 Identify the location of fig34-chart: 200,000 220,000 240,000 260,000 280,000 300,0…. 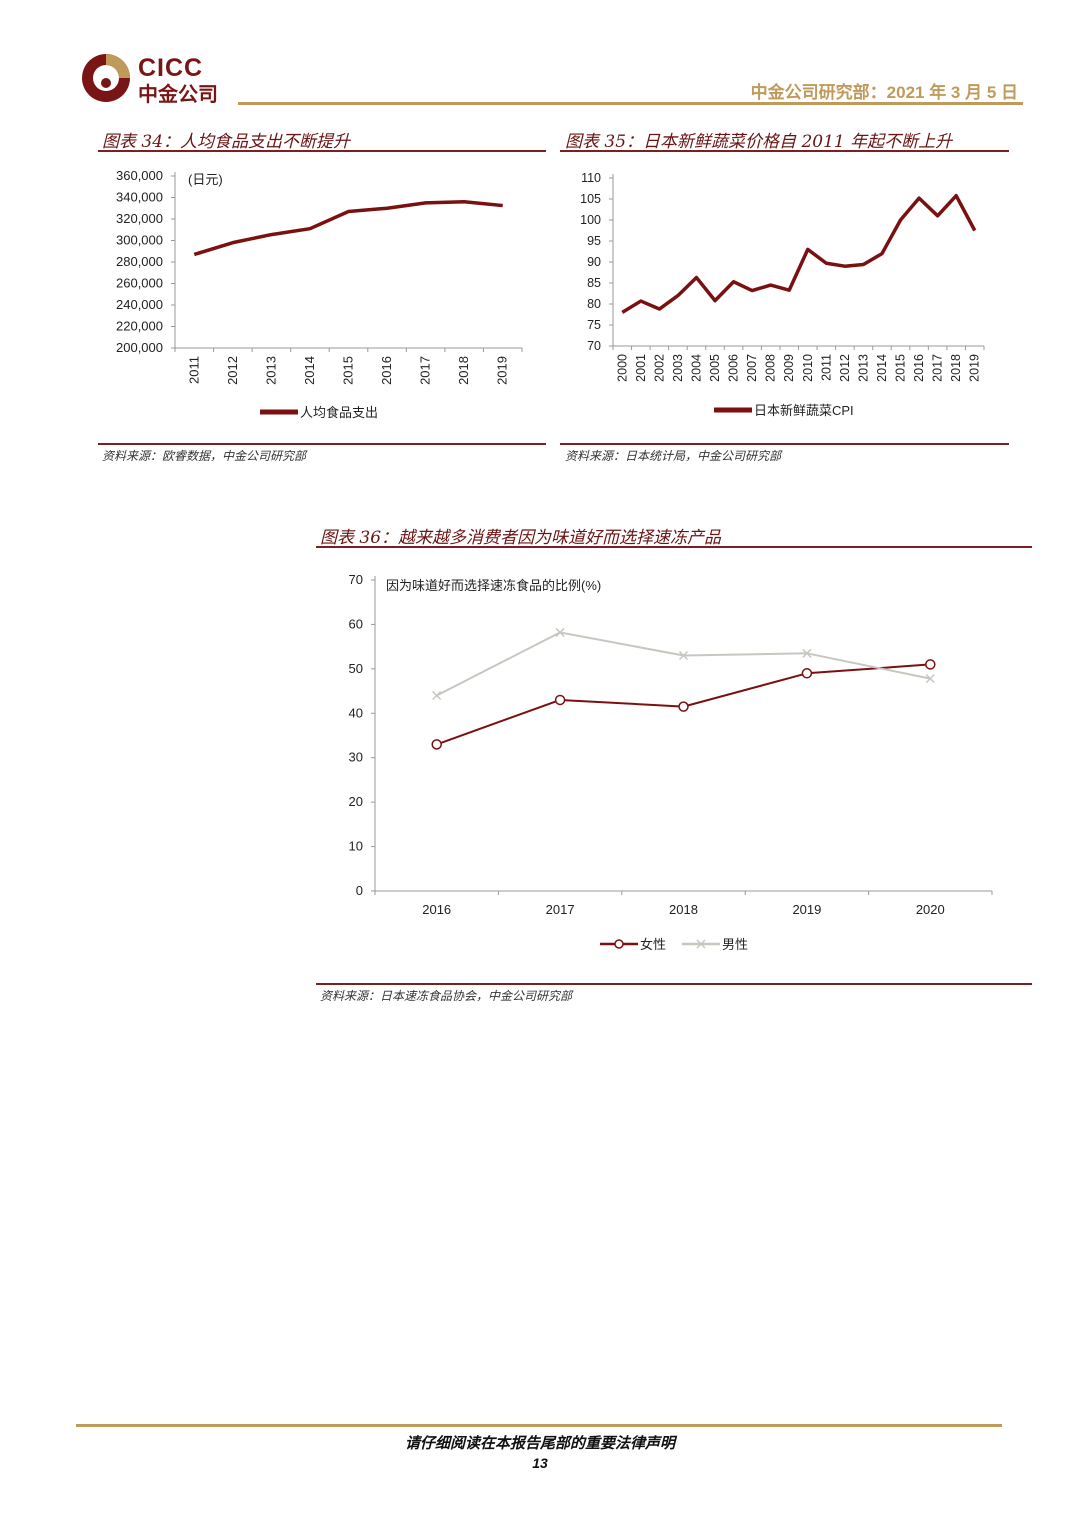
(319, 294).